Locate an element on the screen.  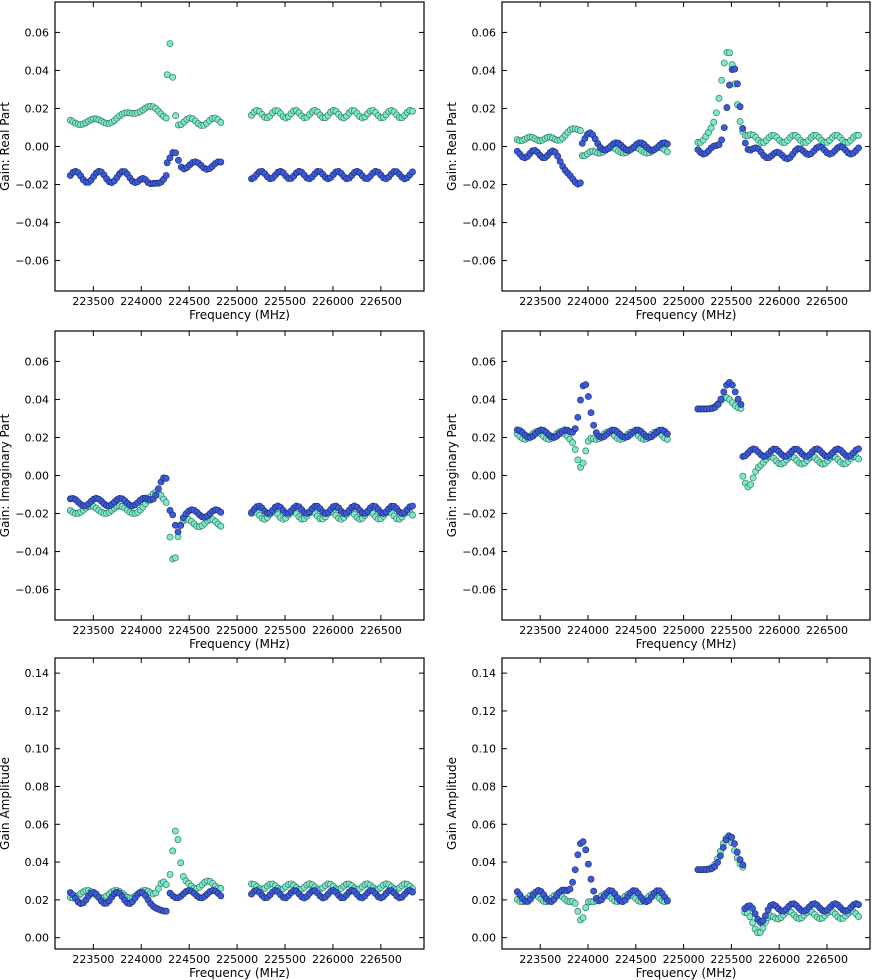
y-axis-label: Gain: Real Part is located at coordinates (452, 146).